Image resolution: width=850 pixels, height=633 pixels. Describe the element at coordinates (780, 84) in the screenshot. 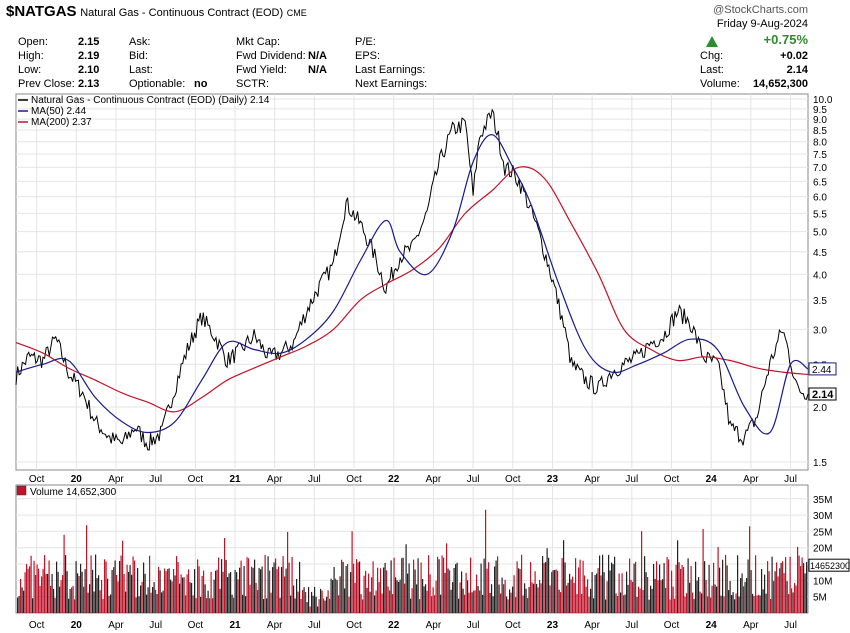

I see `volume-value: 14,652,300` at that location.